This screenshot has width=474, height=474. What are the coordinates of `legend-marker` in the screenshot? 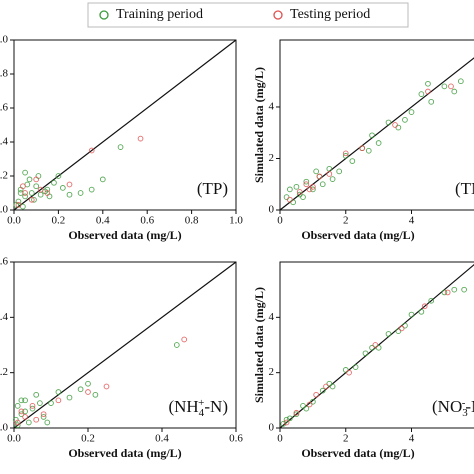 It's located at (278, 15).